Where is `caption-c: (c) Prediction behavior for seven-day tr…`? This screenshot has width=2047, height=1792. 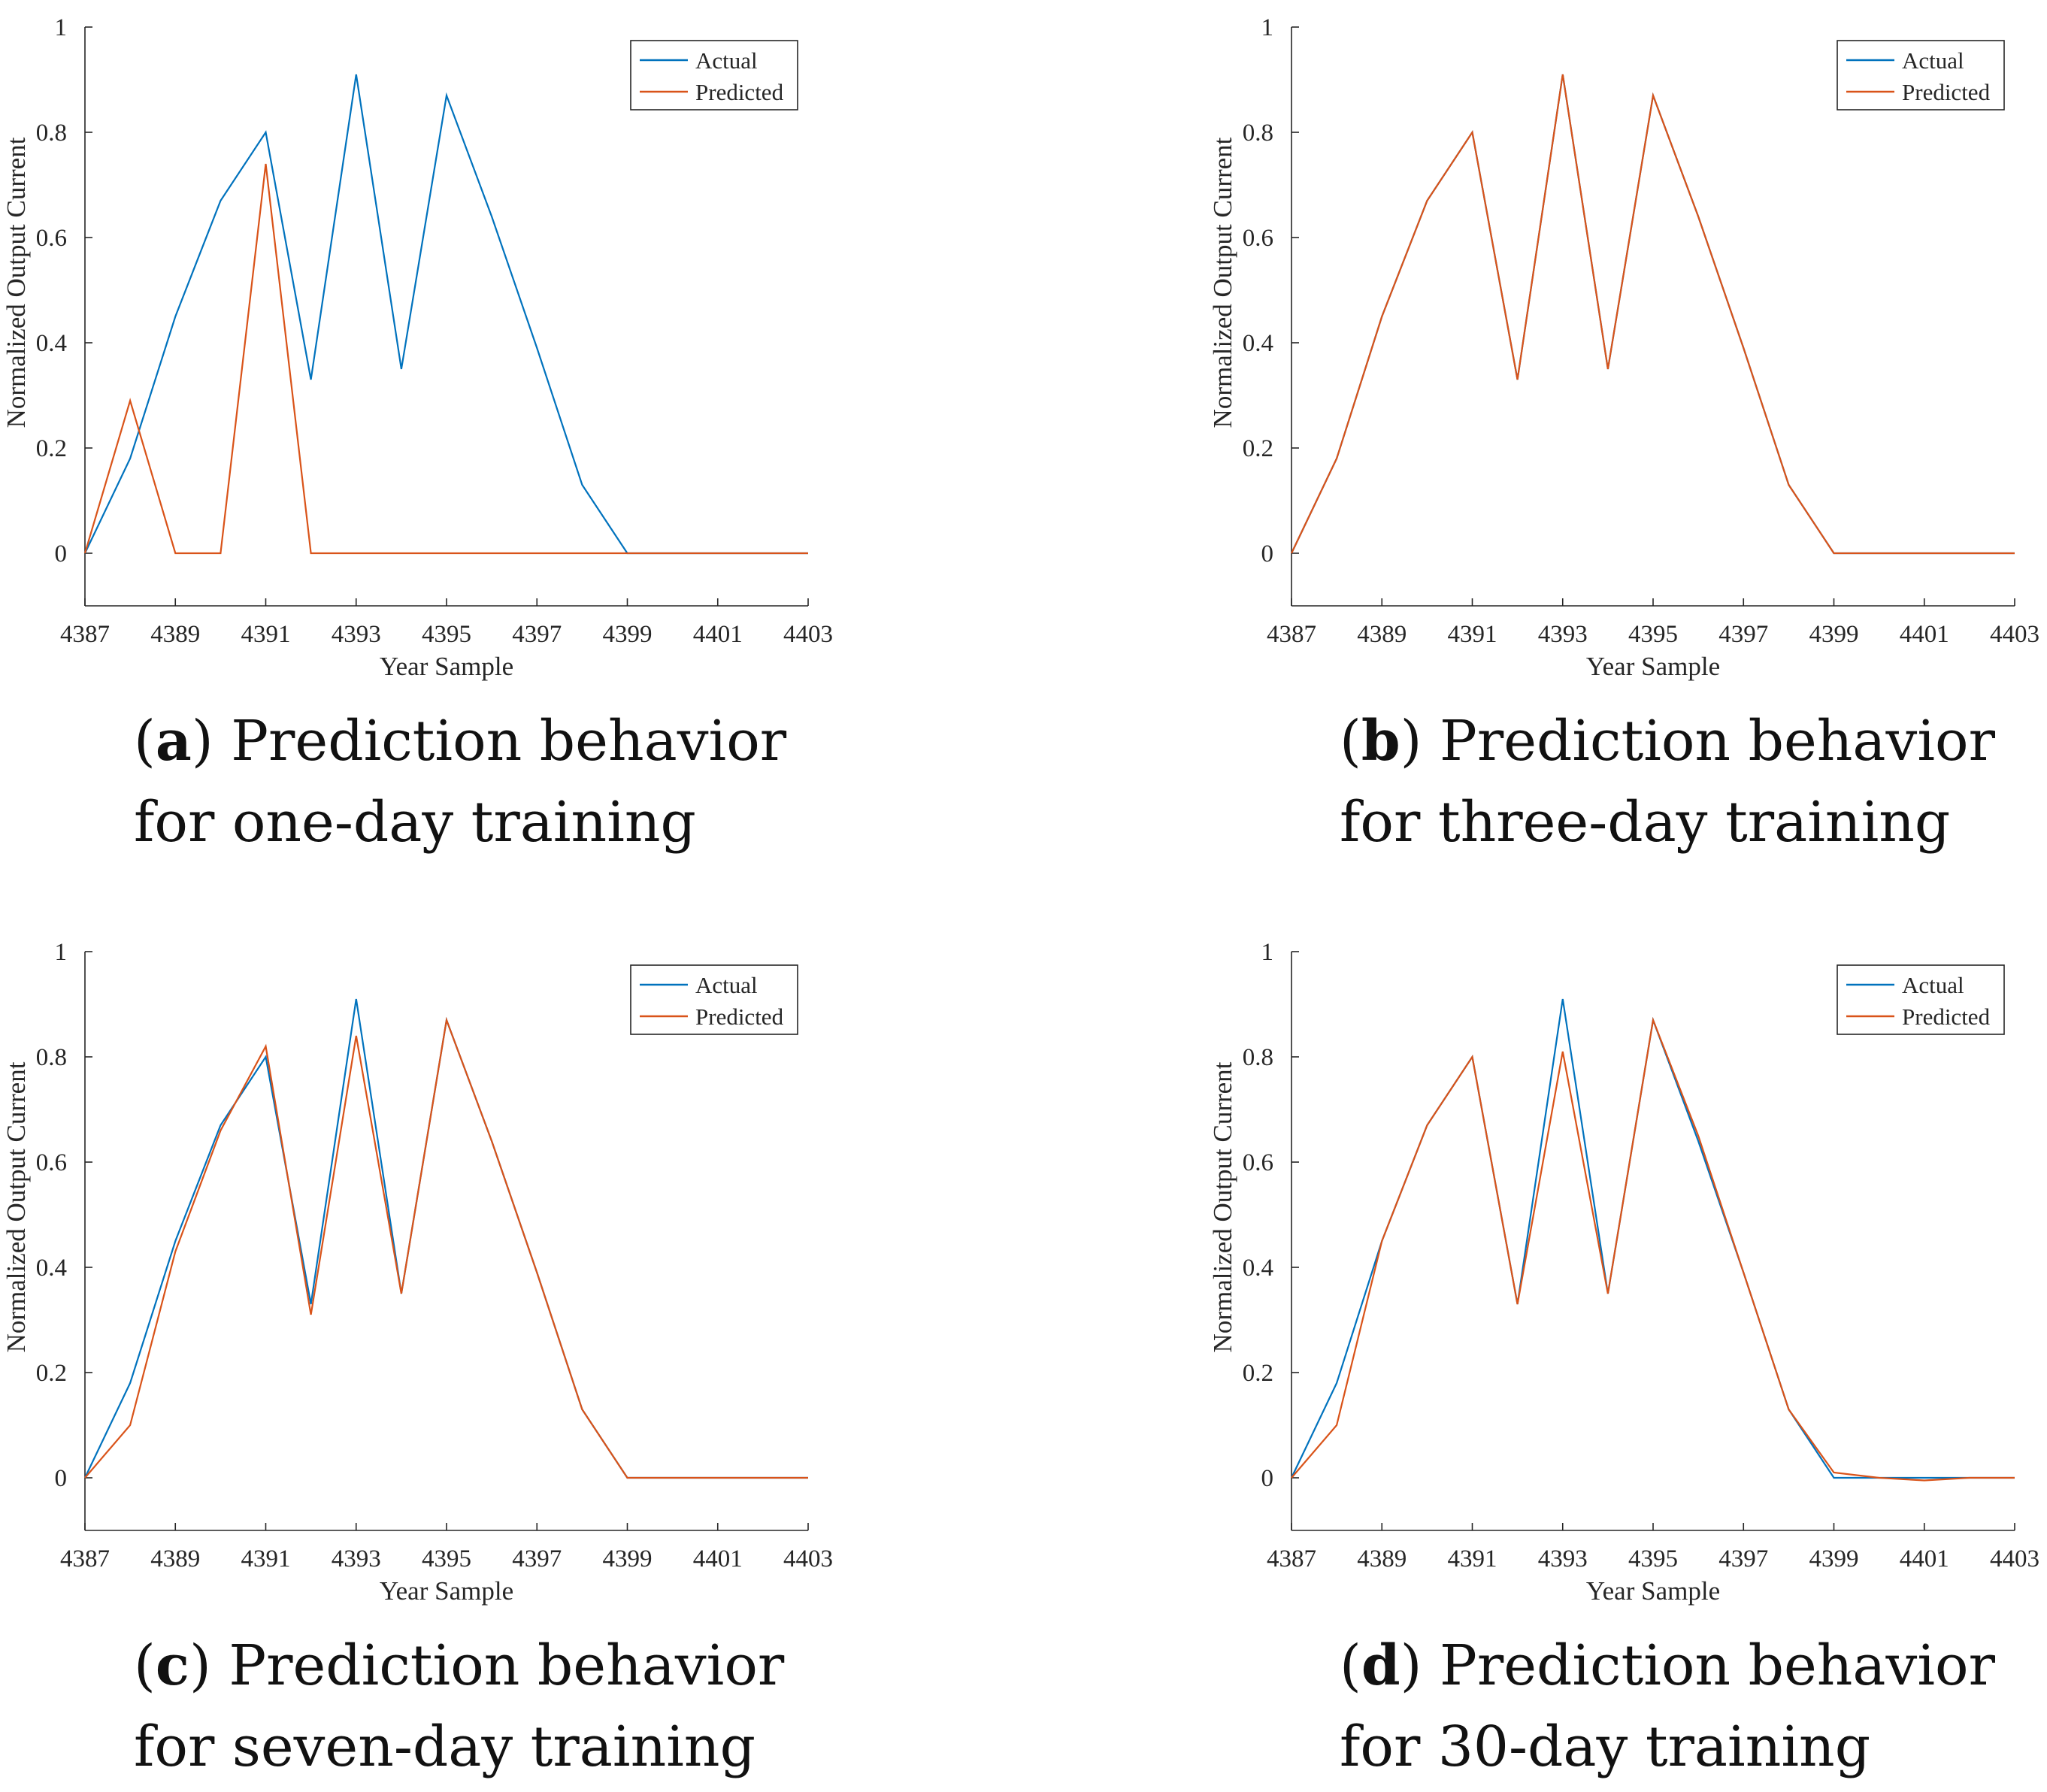 caption-c: (c) Prediction behavior for seven-day tr… is located at coordinates (622, 1706).